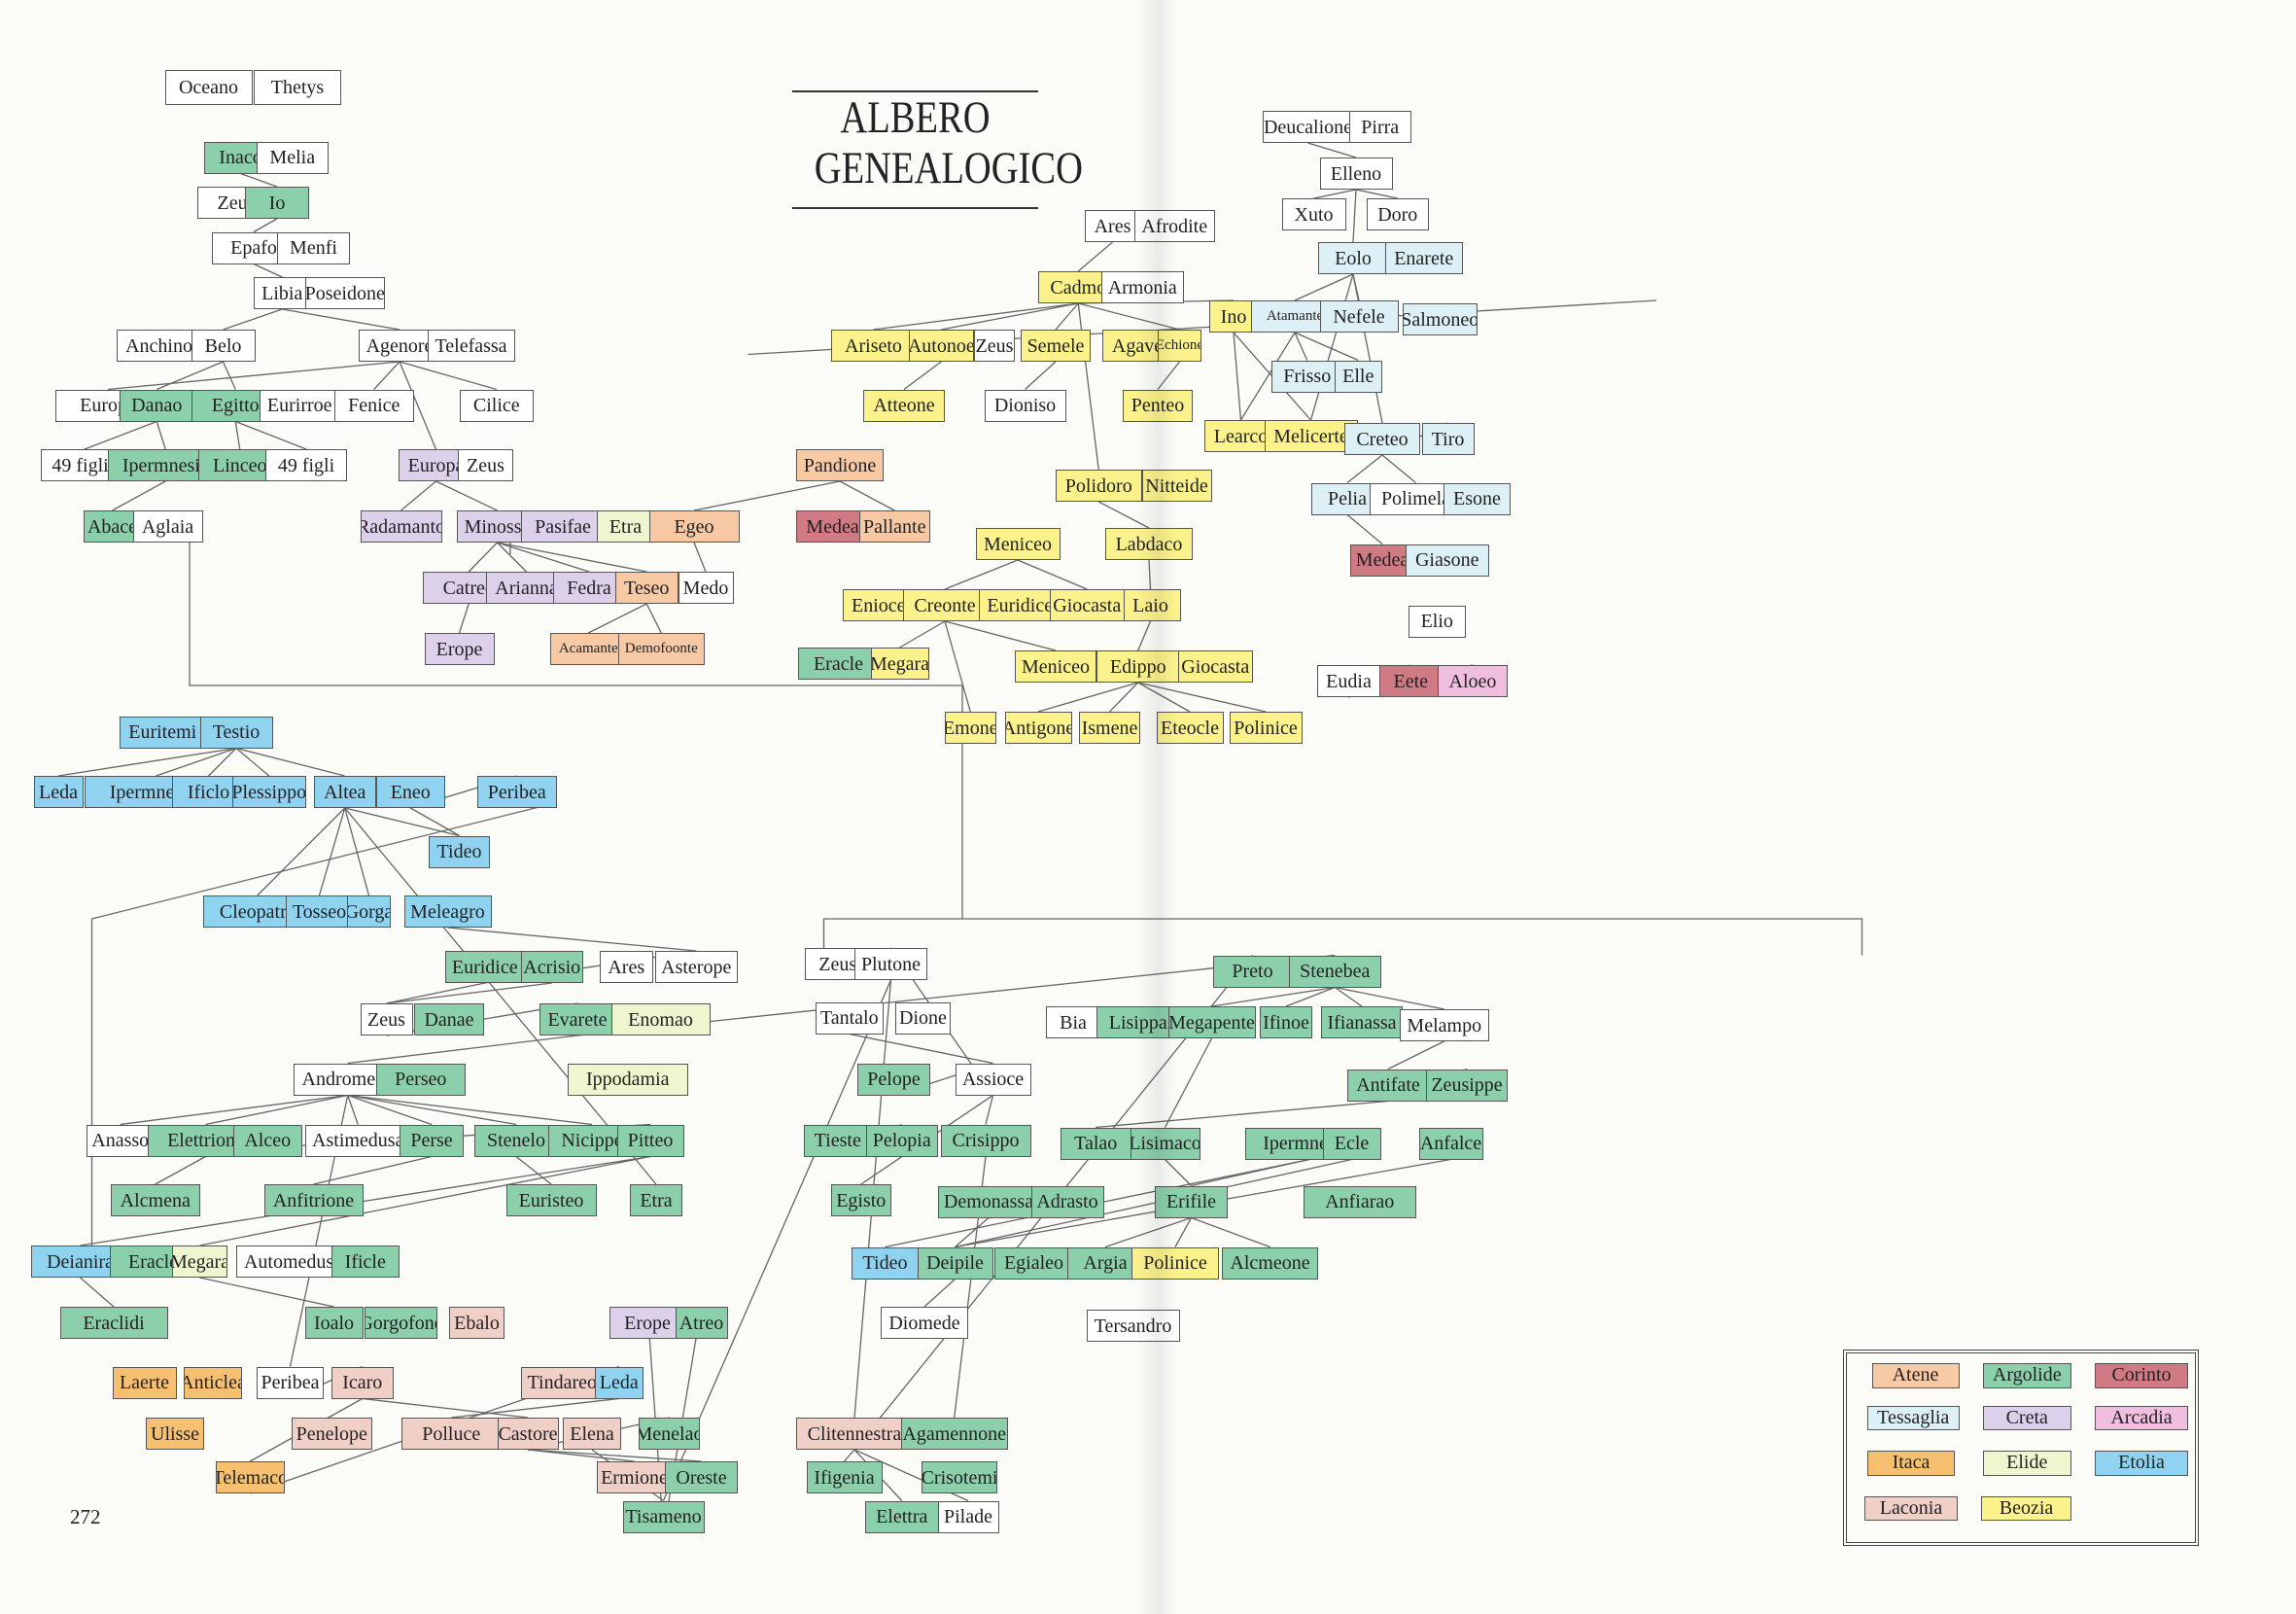 This screenshot has height=1614, width=2296. What do you see at coordinates (213, 1383) in the screenshot?
I see `person-anticlea: Anticlea` at bounding box center [213, 1383].